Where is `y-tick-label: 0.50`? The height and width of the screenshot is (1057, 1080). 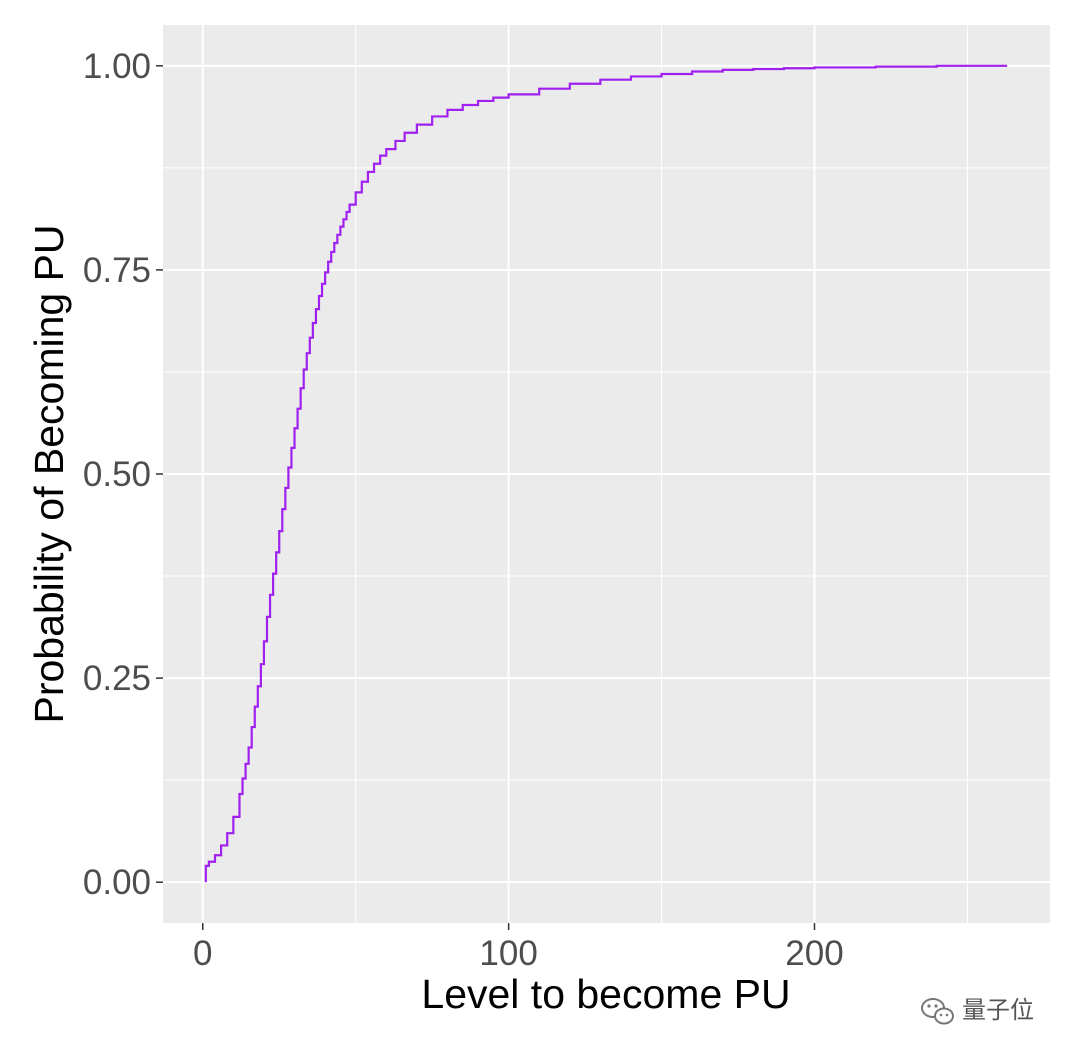 y-tick-label: 0.50 is located at coordinates (117, 474).